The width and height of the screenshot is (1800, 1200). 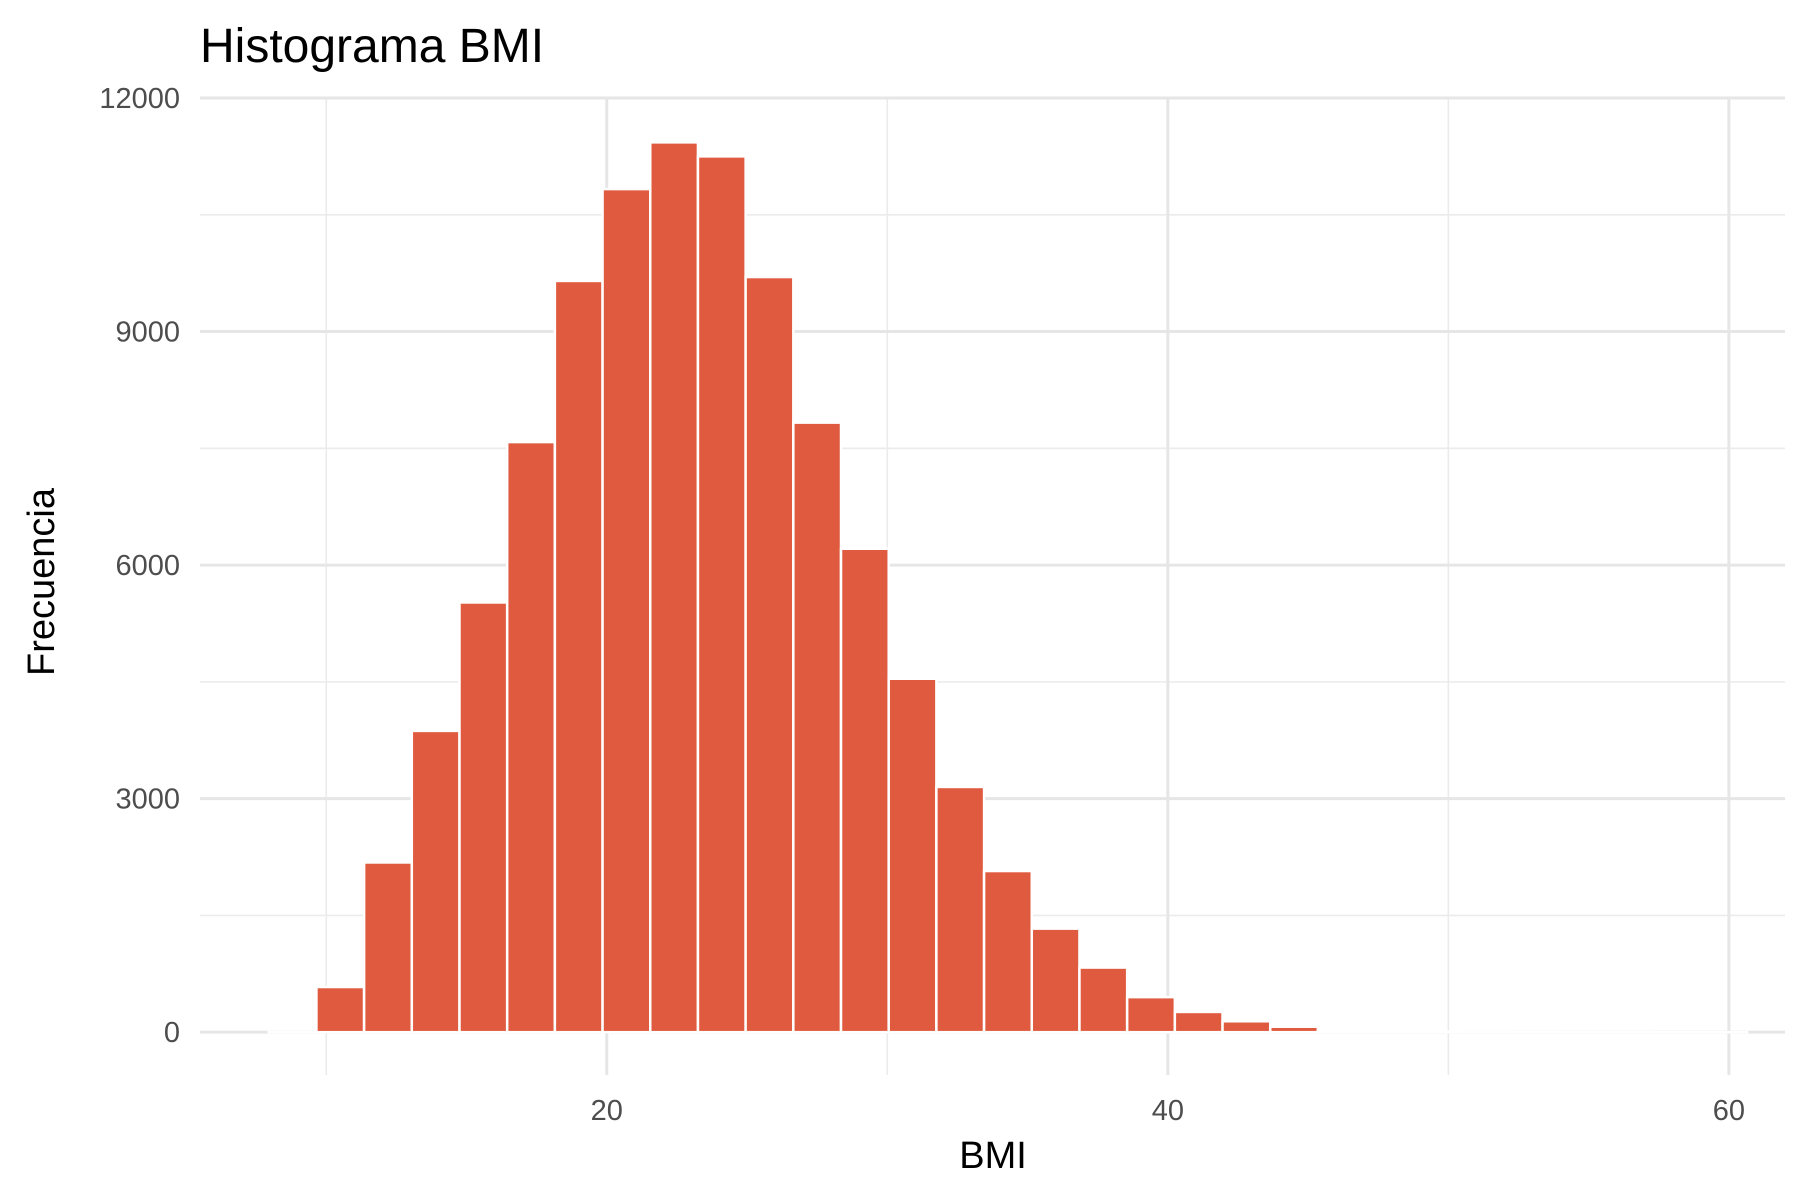 What do you see at coordinates (607, 1111) in the screenshot?
I see `x-tick-label: 20` at bounding box center [607, 1111].